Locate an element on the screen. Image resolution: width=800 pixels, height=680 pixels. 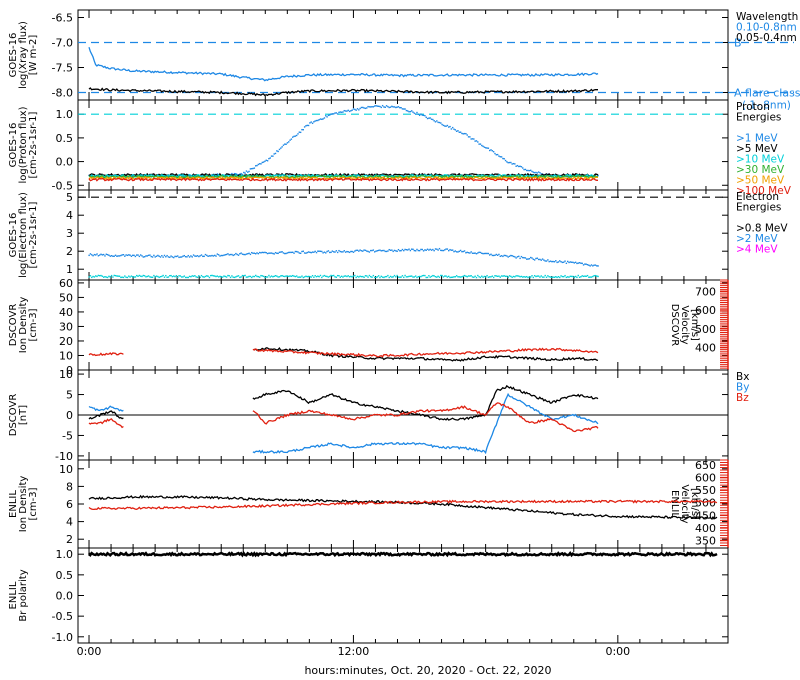
y-tick-label: 6 is located at coordinates (69, 504).